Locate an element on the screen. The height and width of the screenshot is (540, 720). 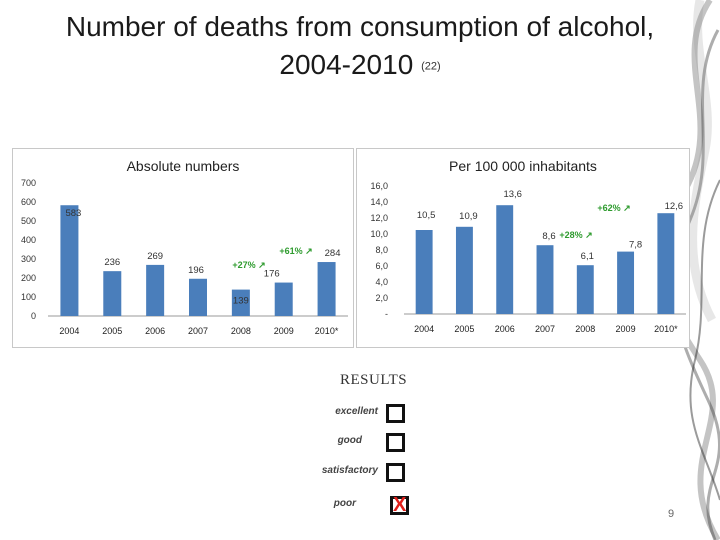
y-tick-label: 100 is located at coordinates (28, 297).